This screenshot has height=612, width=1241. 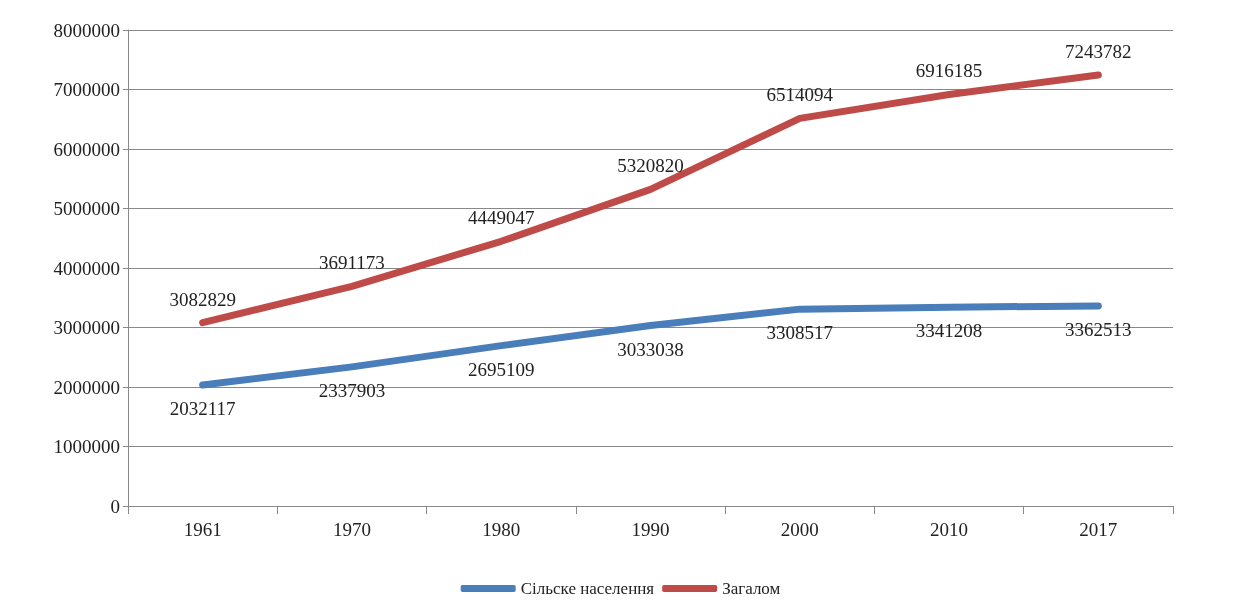 What do you see at coordinates (587, 588) in the screenshot?
I see `legend-label: Сільске населення` at bounding box center [587, 588].